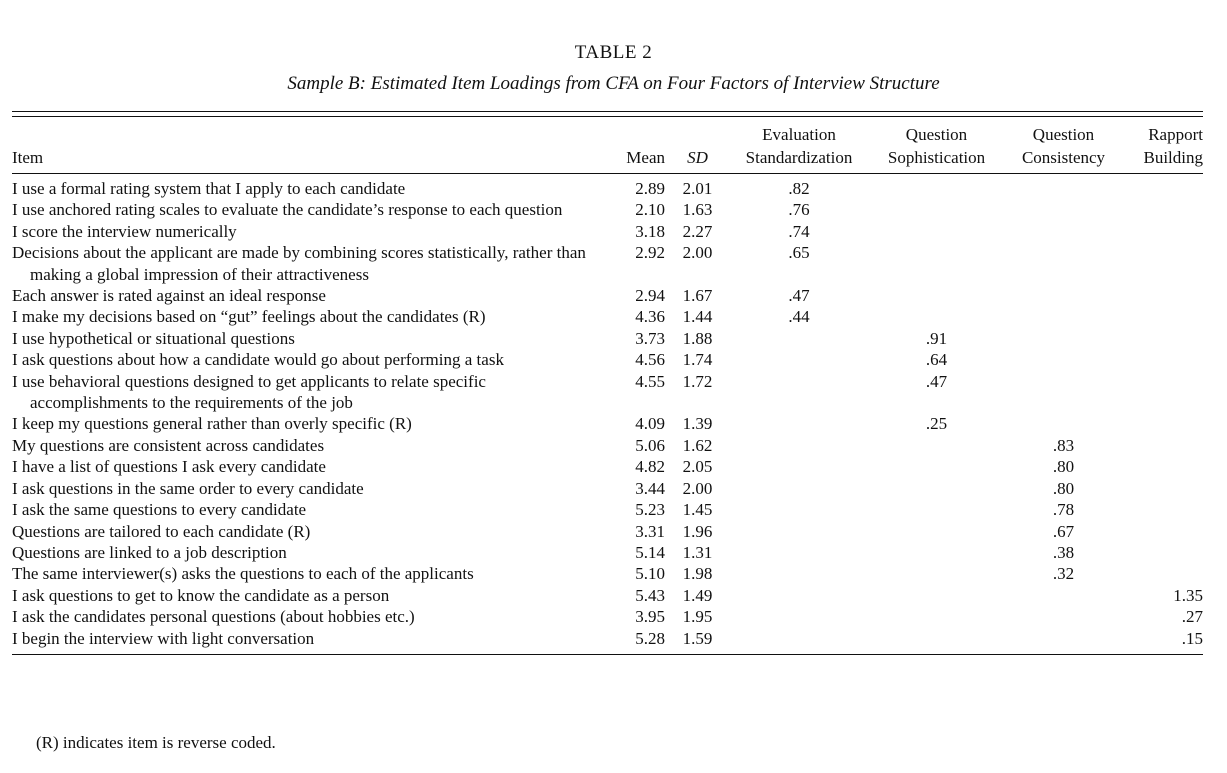 Image resolution: width=1227 pixels, height=773 pixels. What do you see at coordinates (697, 296) in the screenshot?
I see `sd-cell: 1.67` at bounding box center [697, 296].